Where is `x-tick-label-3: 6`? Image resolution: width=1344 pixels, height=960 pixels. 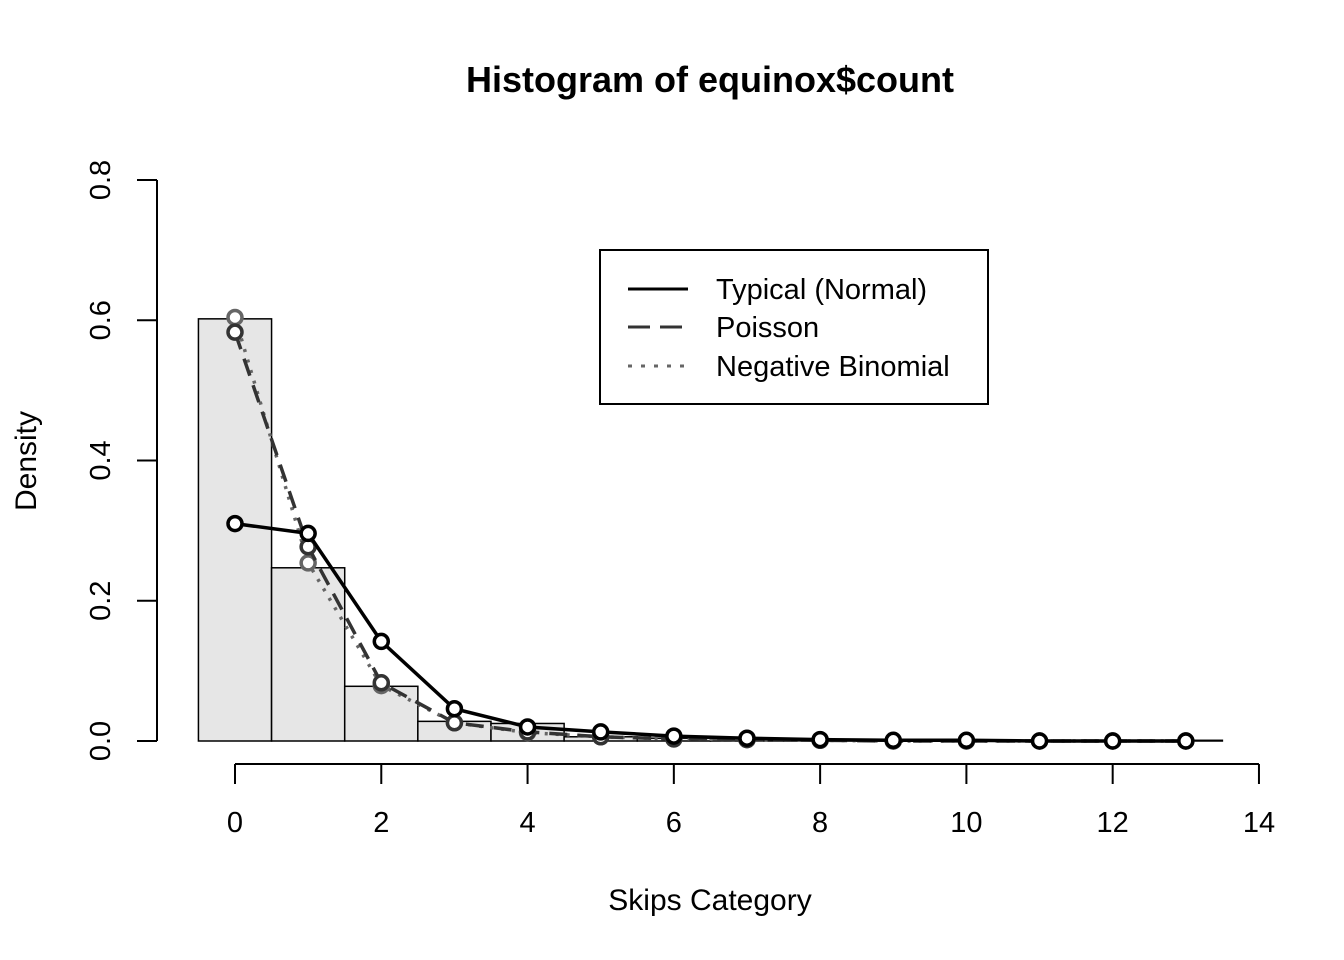
x-tick-label-3: 6 is located at coordinates (674, 823).